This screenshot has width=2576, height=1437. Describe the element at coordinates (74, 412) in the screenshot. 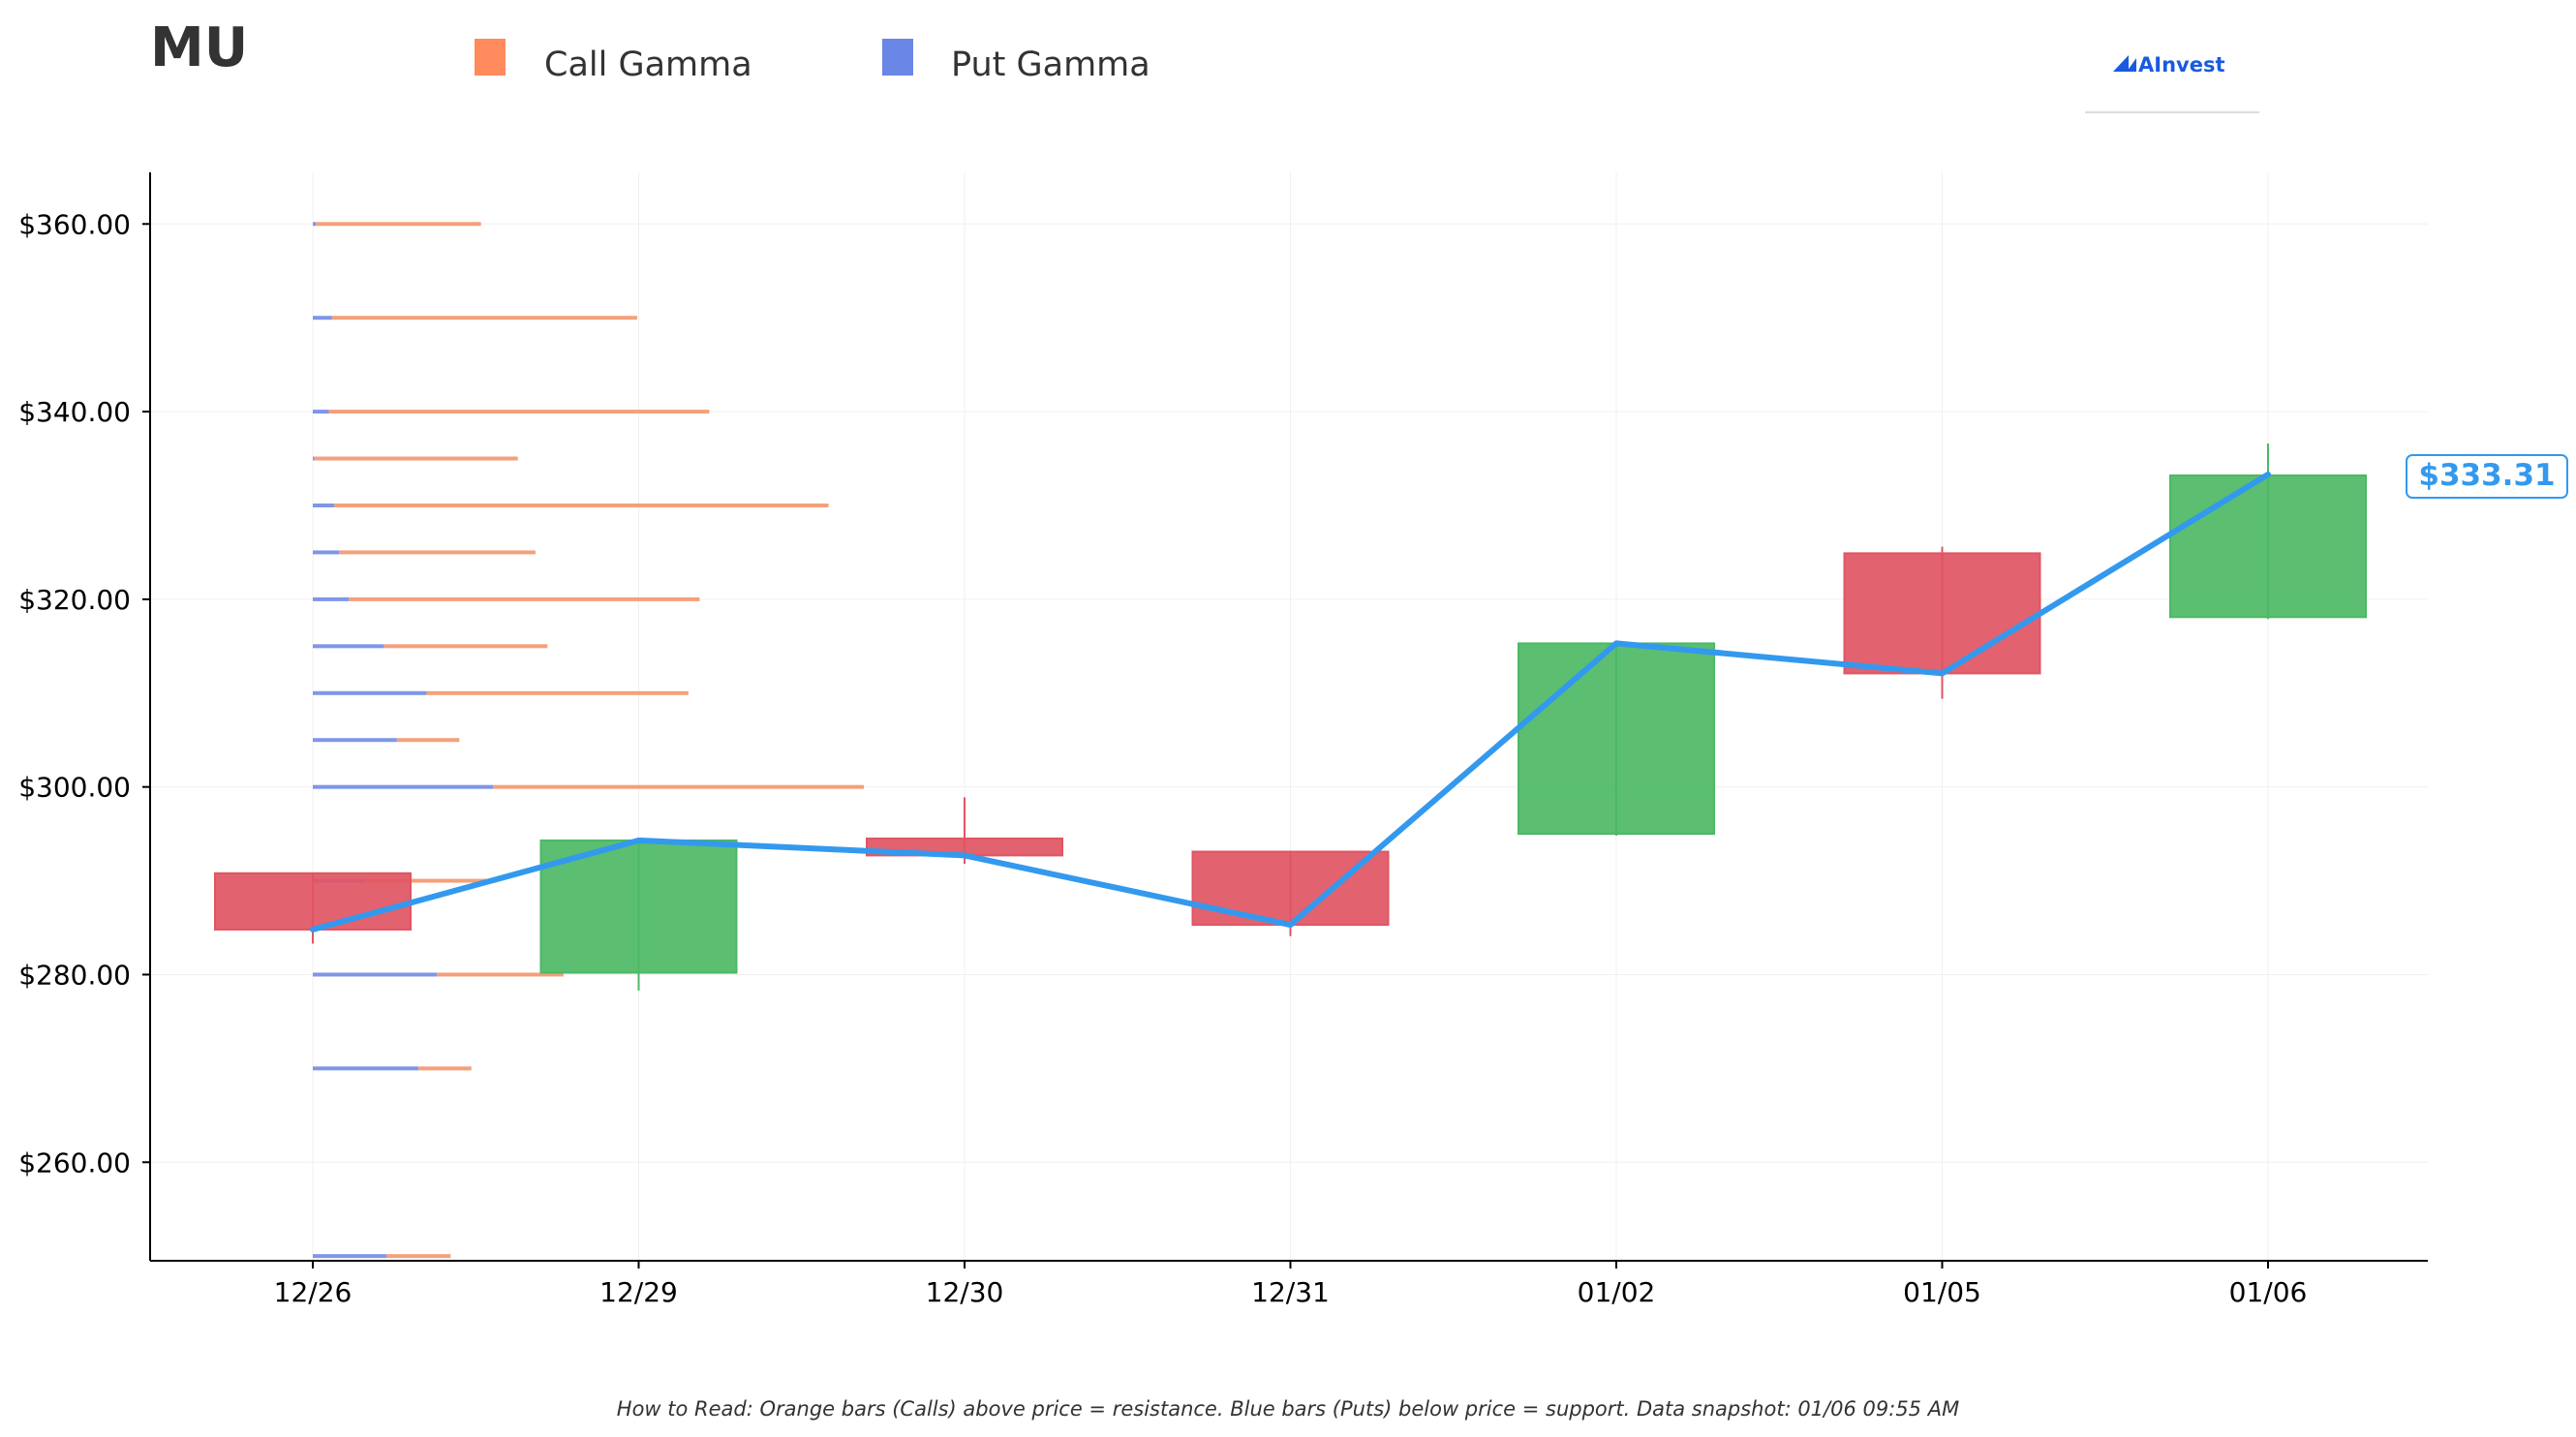

I see `y-tick-label: $340.00` at that location.